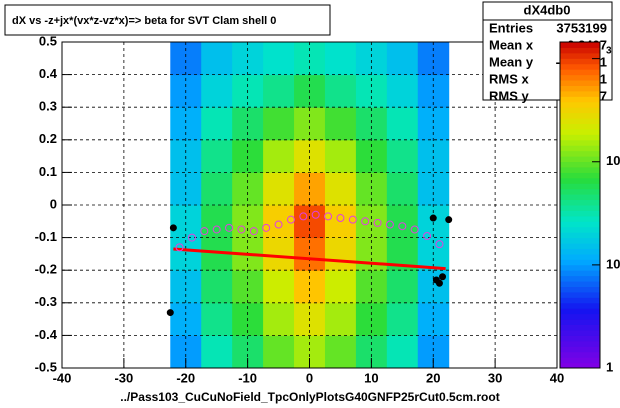 Image resolution: width=620 pixels, height=408 pixels. What do you see at coordinates (511, 27) in the screenshot?
I see `stats-label: Entries` at bounding box center [511, 27].